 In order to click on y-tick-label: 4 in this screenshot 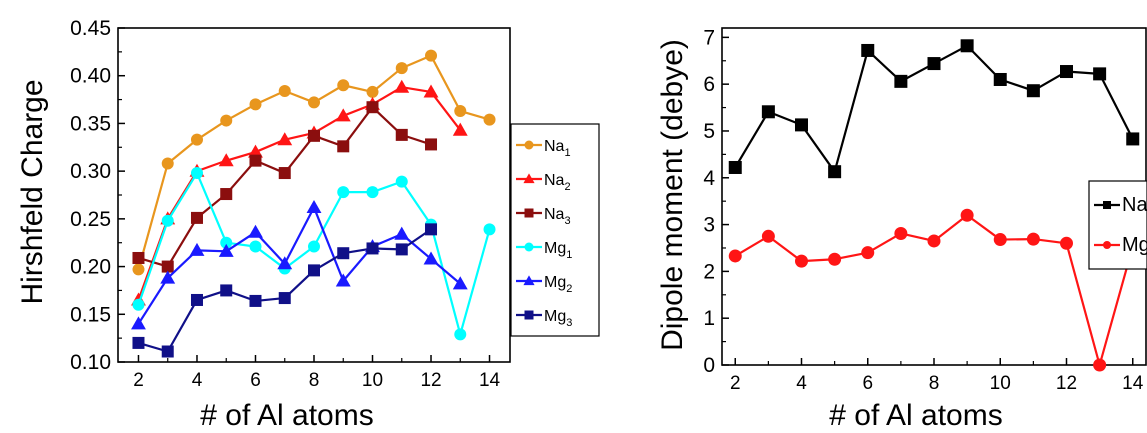, I will do `click(709, 178)`.